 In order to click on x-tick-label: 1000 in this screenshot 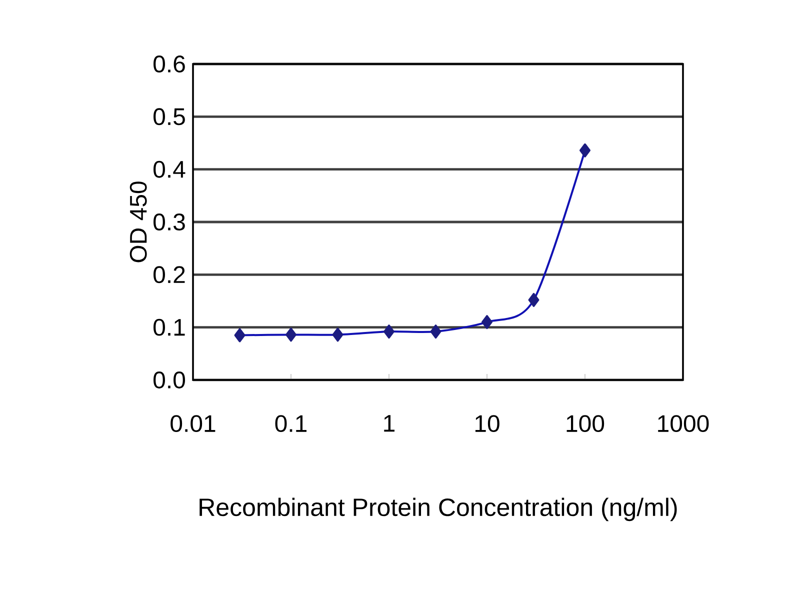, I will do `click(683, 423)`.